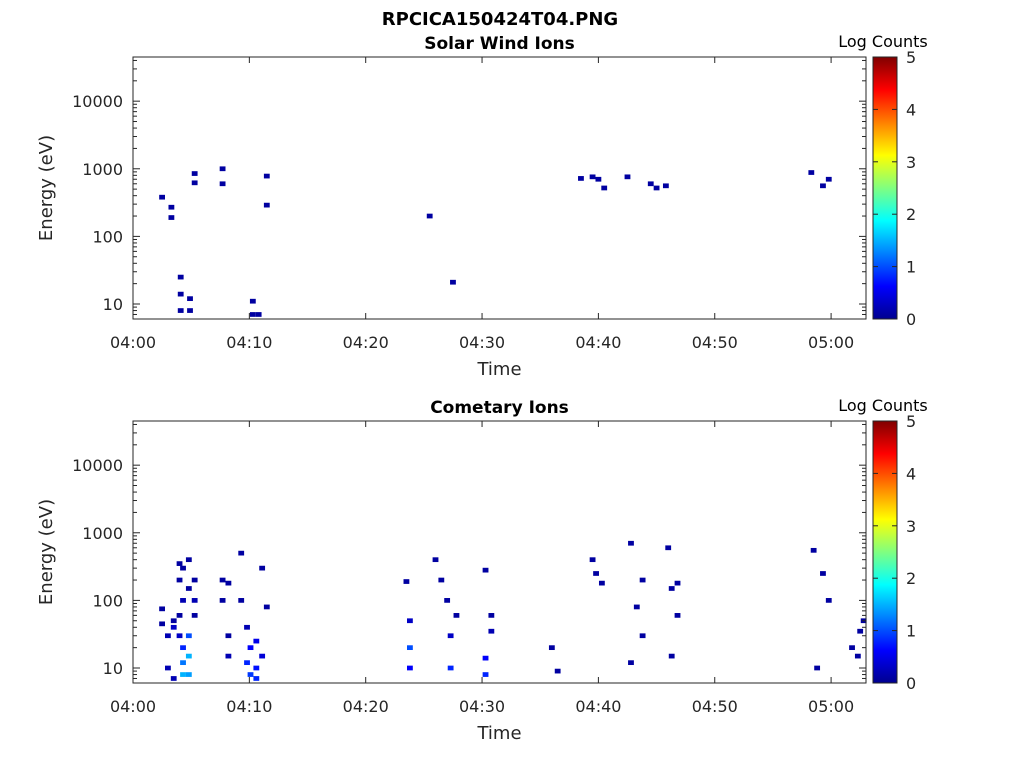  Describe the element at coordinates (102, 169) in the screenshot. I see `y-tick-label: 1000` at that location.